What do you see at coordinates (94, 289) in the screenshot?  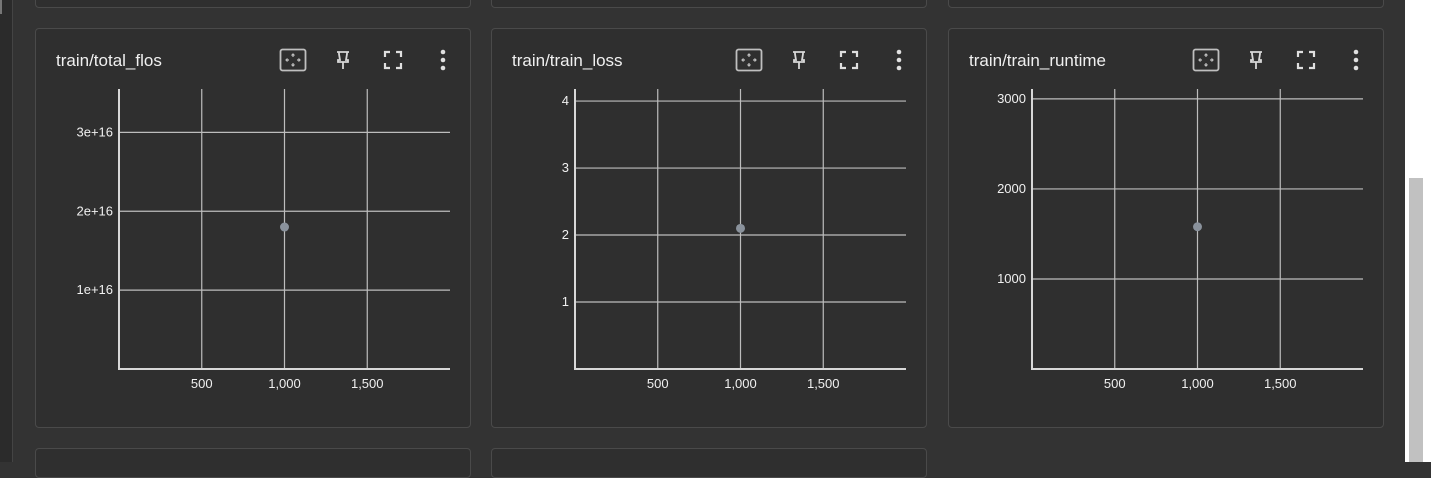 I see `y-tick-label: 1e+16` at bounding box center [94, 289].